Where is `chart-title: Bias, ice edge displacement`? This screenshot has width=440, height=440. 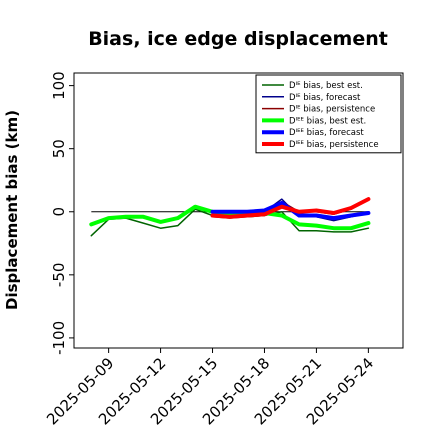
chart-title: Bias, ice edge displacement is located at coordinates (238, 39).